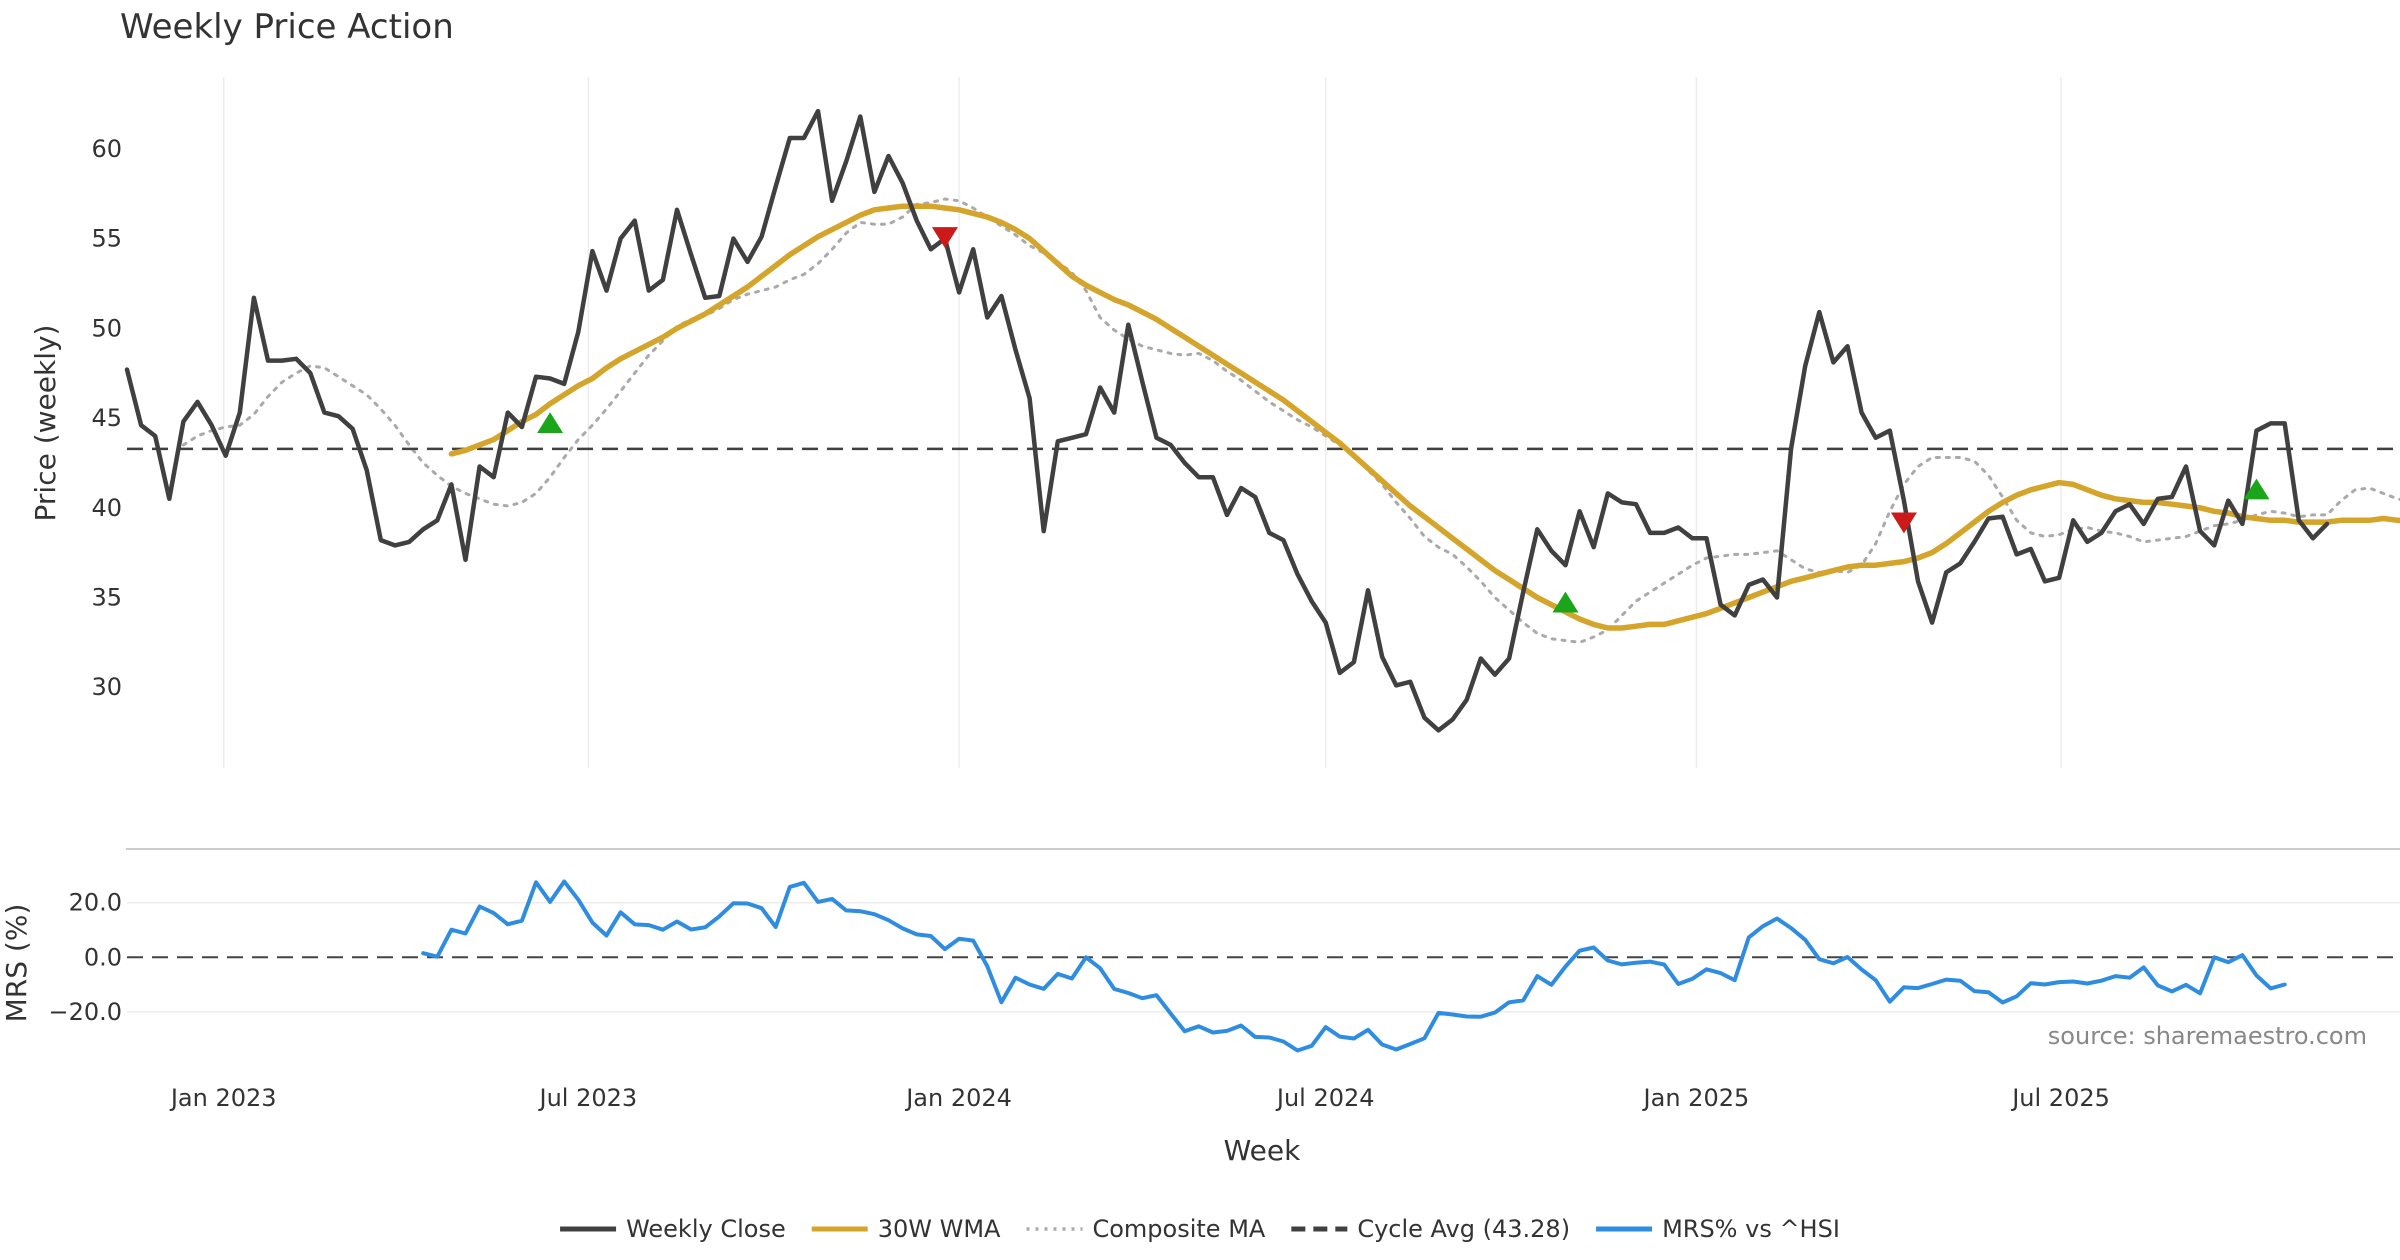  I want to click on price-y-axis-title: Price (weekly), so click(45, 423).